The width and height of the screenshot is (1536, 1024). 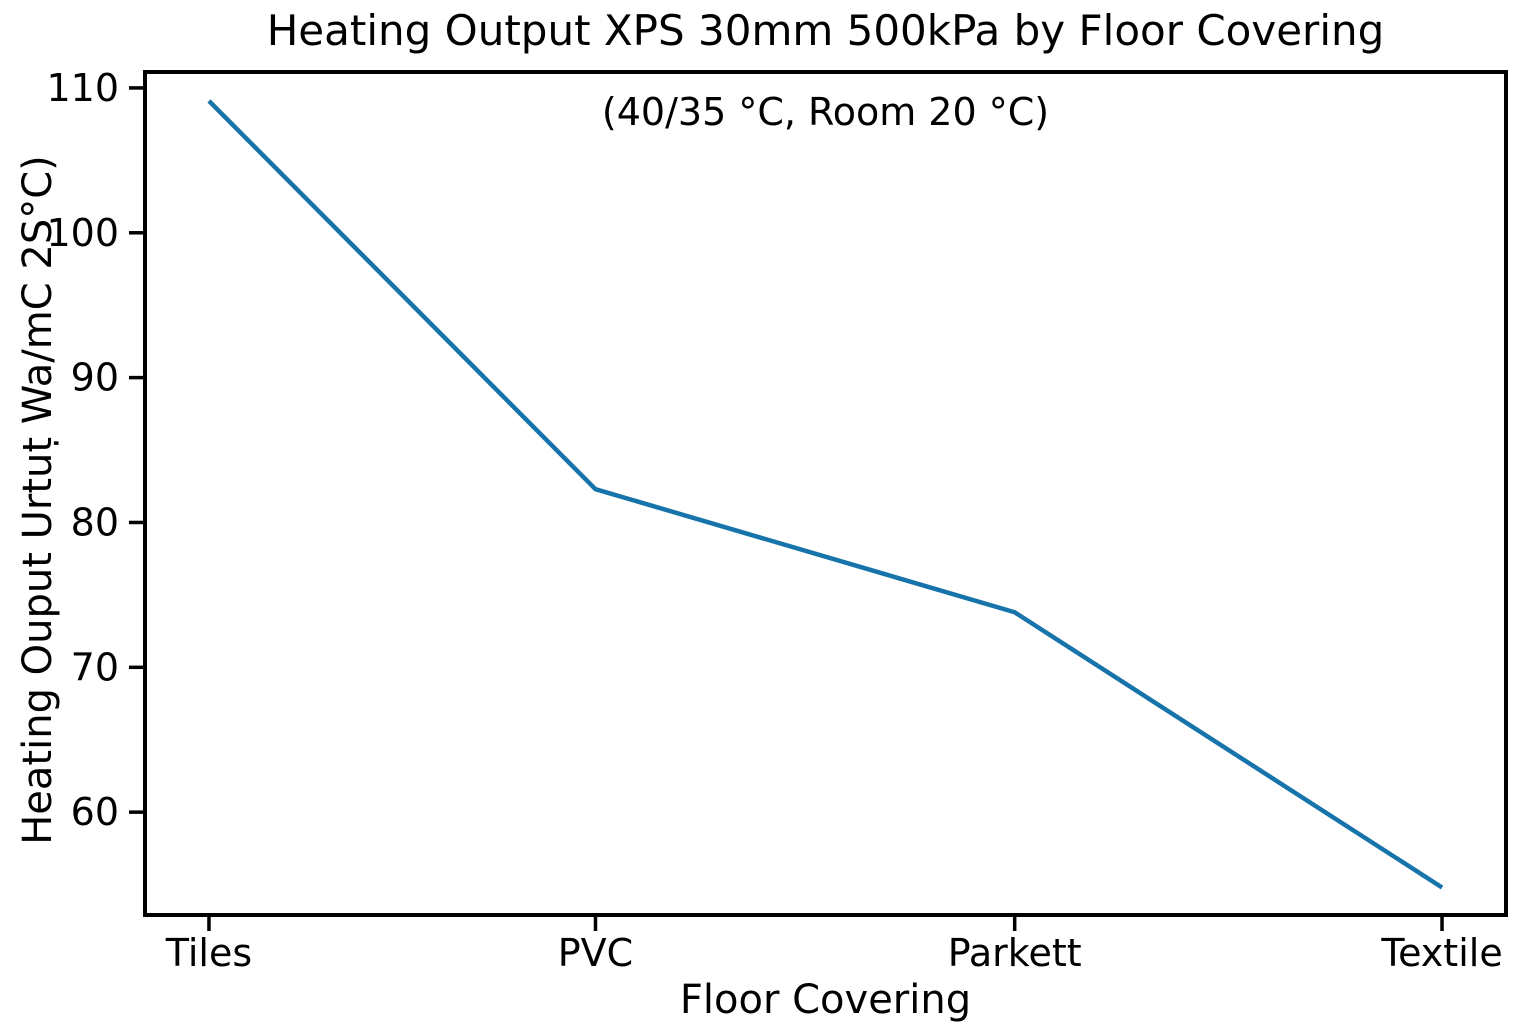 What do you see at coordinates (825, 1000) in the screenshot?
I see `x-axis-label: Floor Covering` at bounding box center [825, 1000].